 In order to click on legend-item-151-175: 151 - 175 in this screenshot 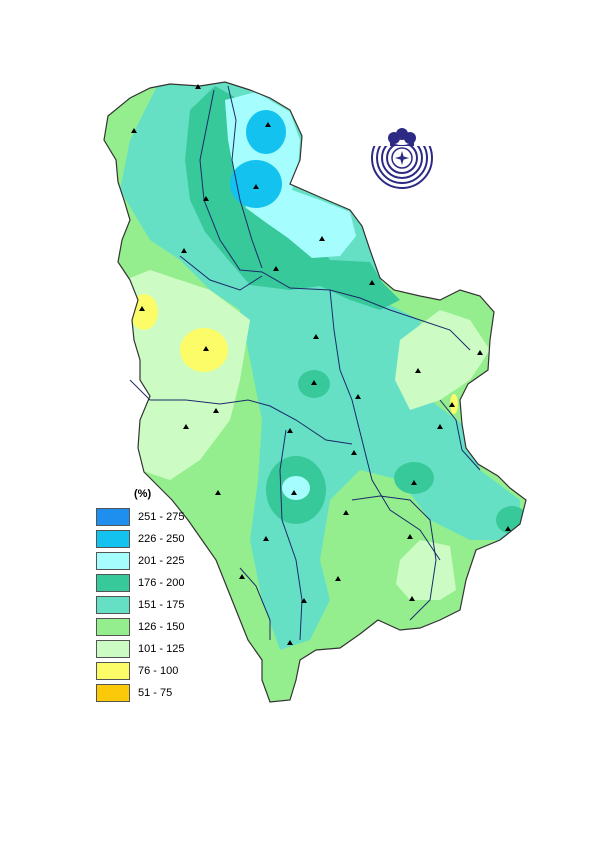, I will do `click(166, 606)`.